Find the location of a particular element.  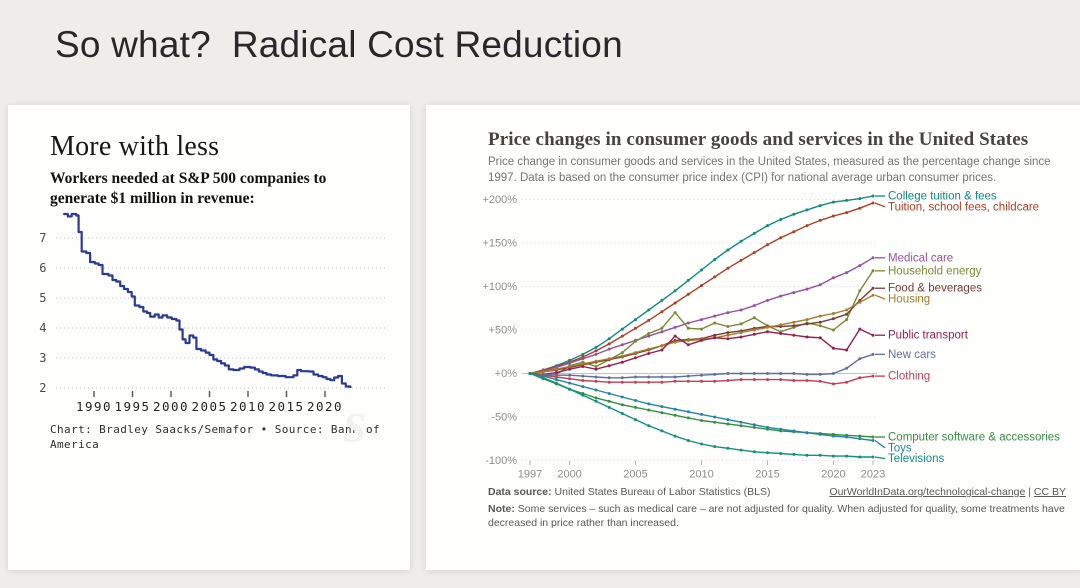

cc-by-link: CC BY is located at coordinates (1049, 492).